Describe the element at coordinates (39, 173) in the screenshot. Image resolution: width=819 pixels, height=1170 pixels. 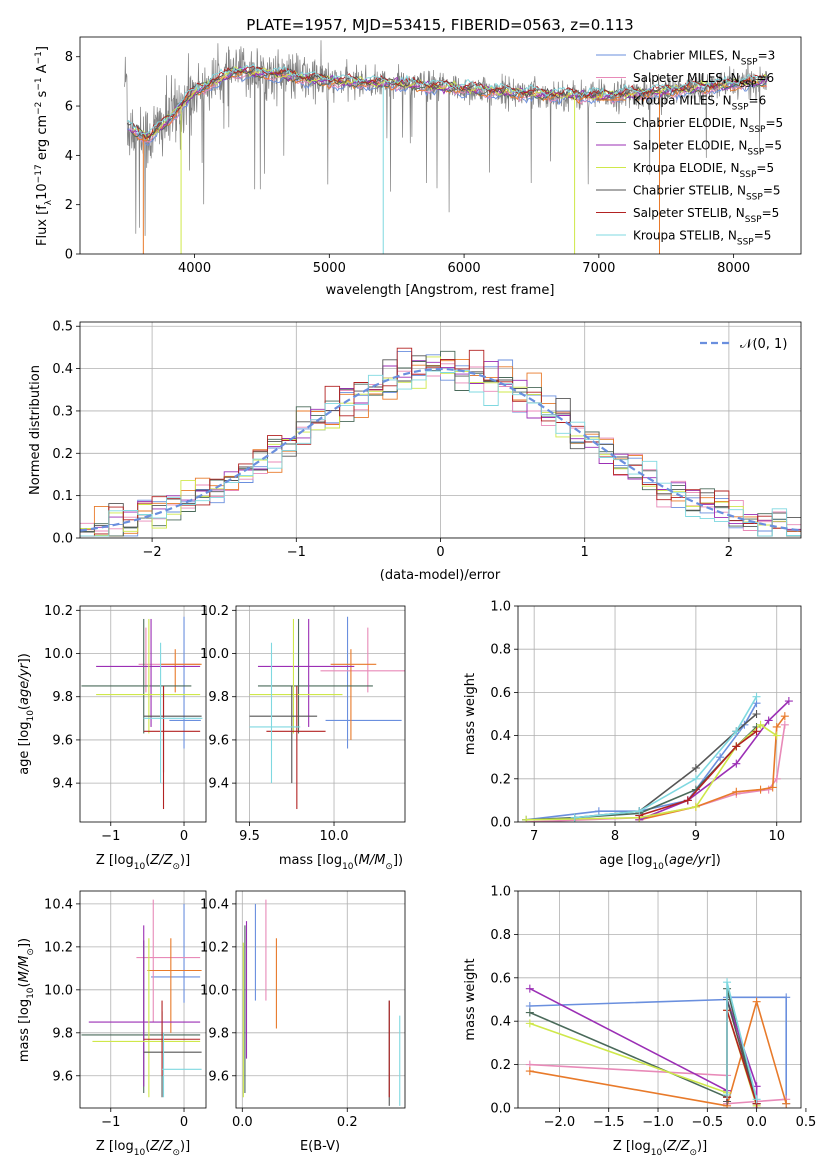
I see `label-part: −17` at that location.